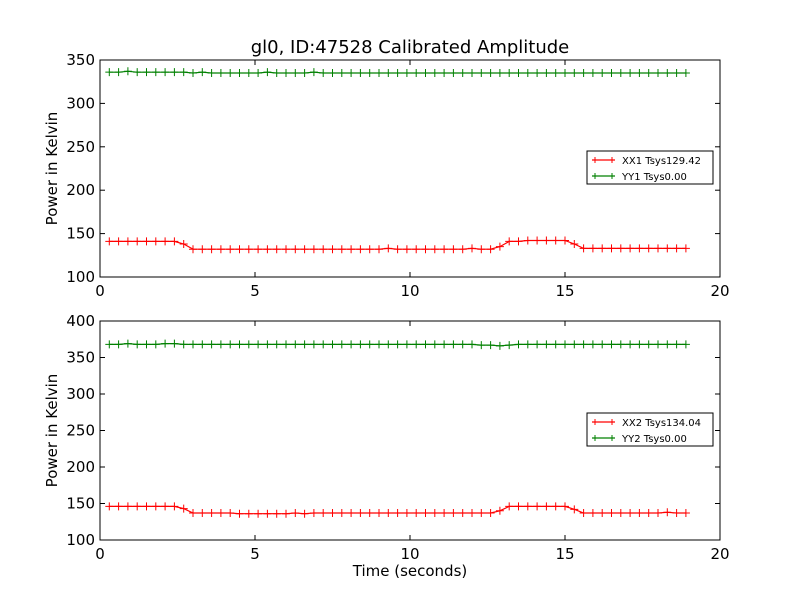  Describe the element at coordinates (409, 554) in the screenshot. I see `x-tick-label: 10` at that location.